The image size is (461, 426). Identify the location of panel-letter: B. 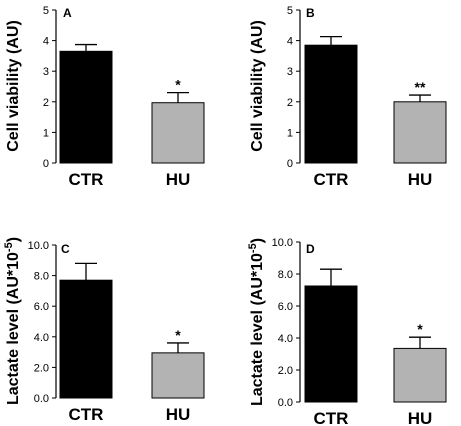
(310, 13).